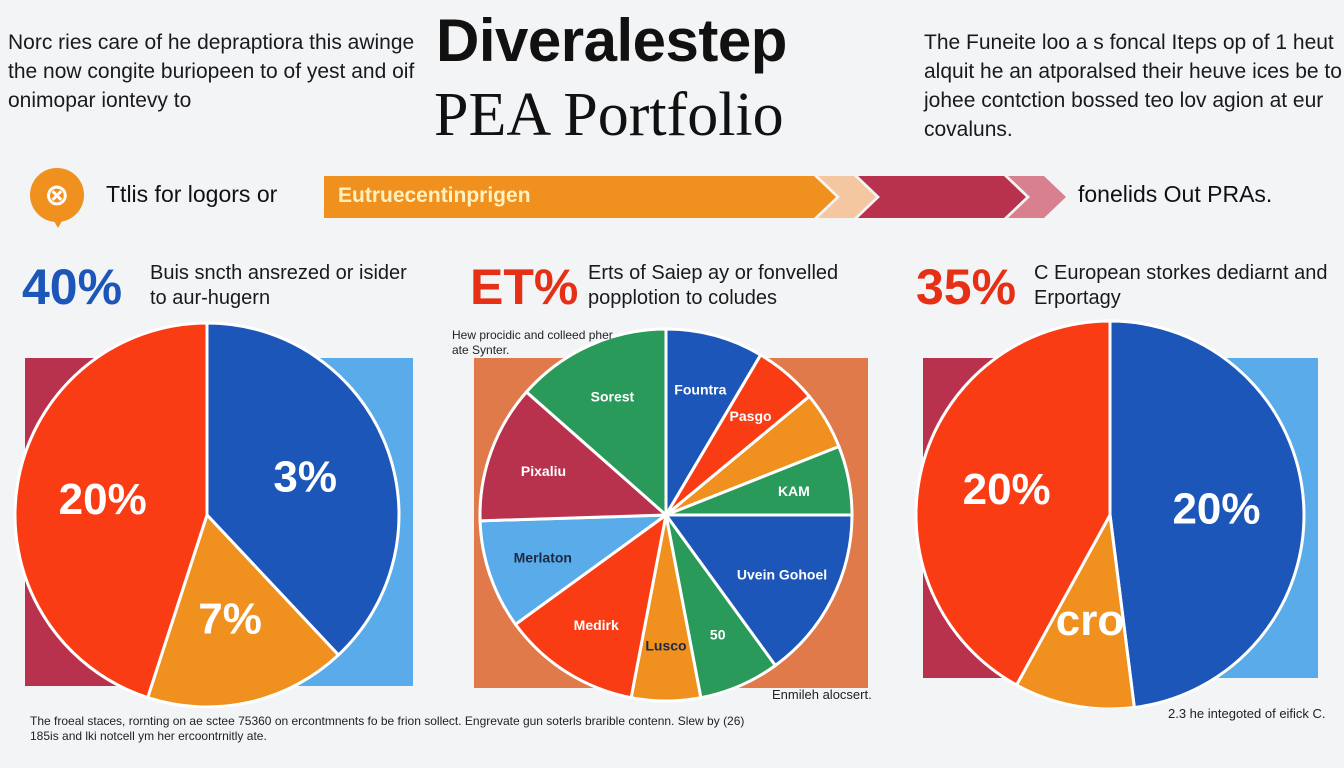 The image size is (1344, 768). I want to click on slice-label: Fountra, so click(700, 390).